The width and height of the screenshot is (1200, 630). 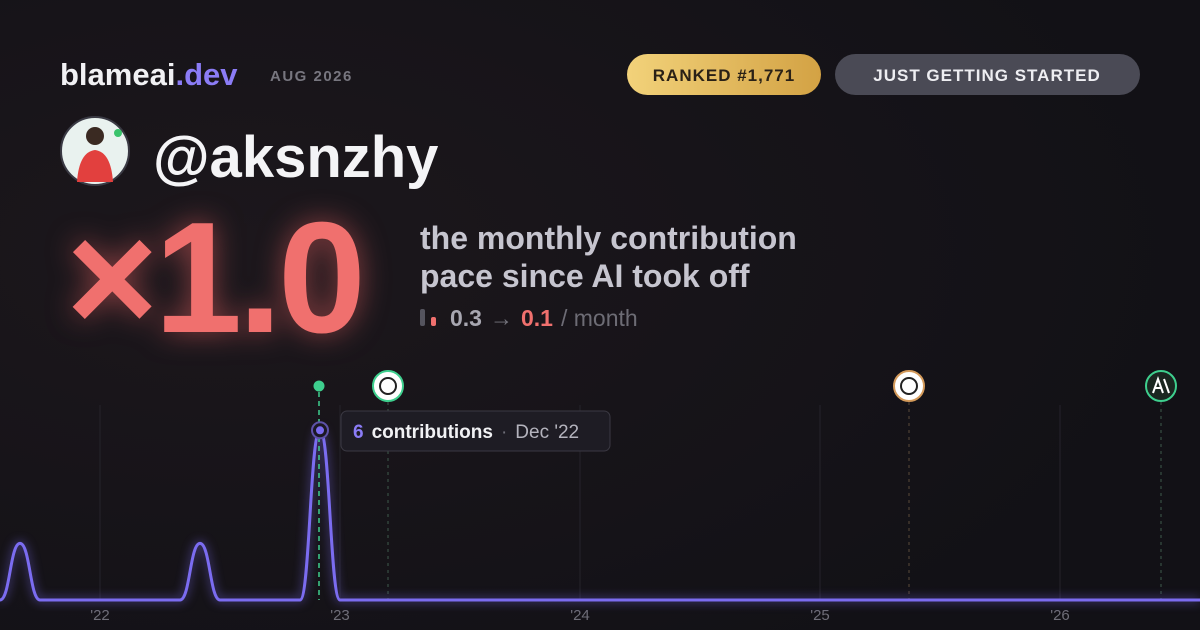 I want to click on x-tick-label: '26, so click(x=1060, y=615).